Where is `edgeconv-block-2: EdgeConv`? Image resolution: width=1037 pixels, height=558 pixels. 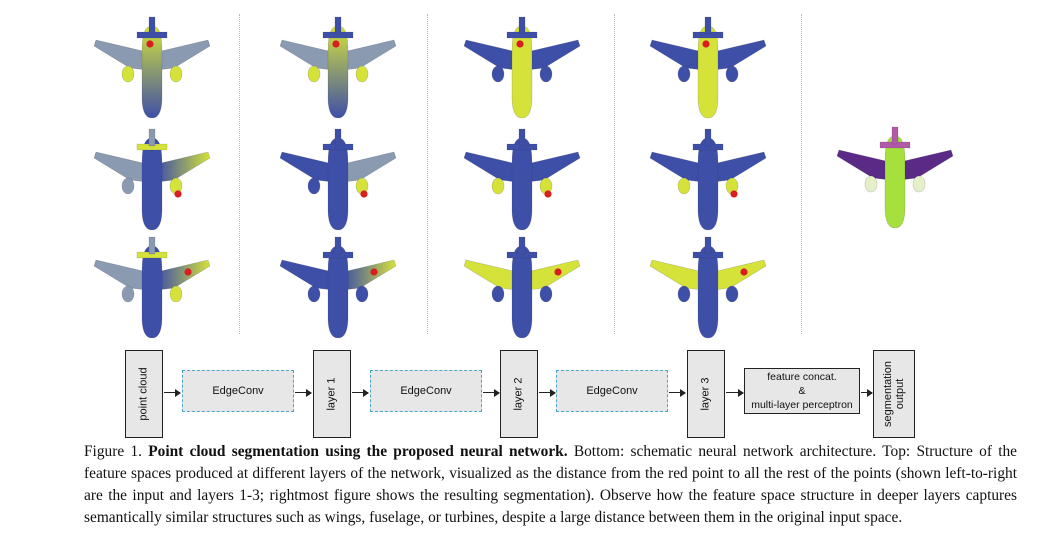
edgeconv-block-2: EdgeConv is located at coordinates (426, 391).